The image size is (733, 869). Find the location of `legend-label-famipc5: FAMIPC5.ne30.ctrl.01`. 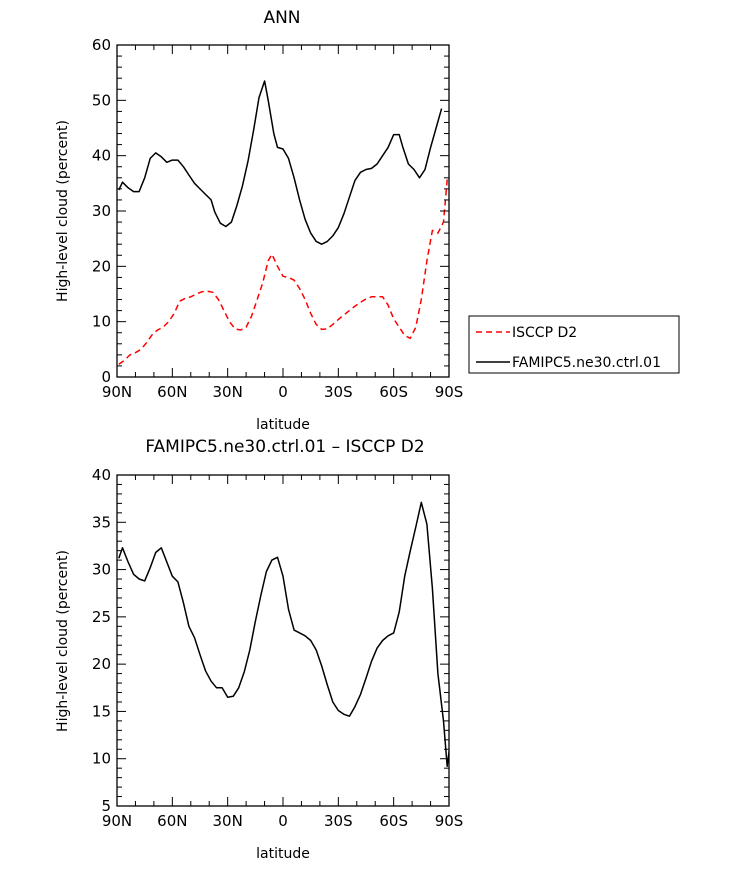

legend-label-famipc5: FAMIPC5.ne30.ctrl.01 is located at coordinates (586, 363).